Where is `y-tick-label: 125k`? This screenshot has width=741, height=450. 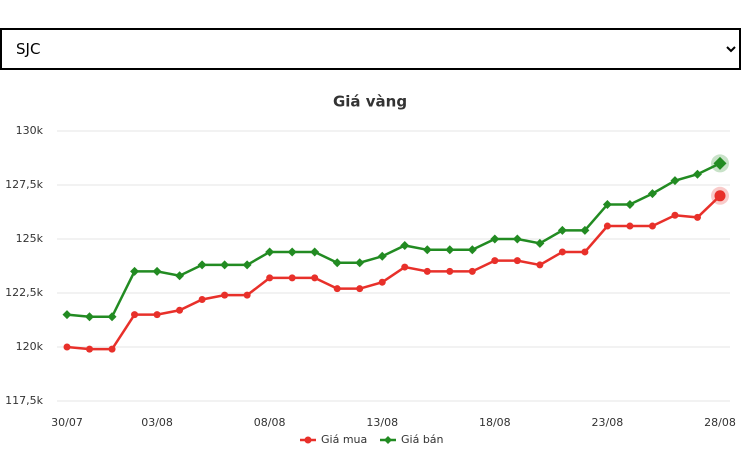
y-tick-label: 125k is located at coordinates (30, 238).